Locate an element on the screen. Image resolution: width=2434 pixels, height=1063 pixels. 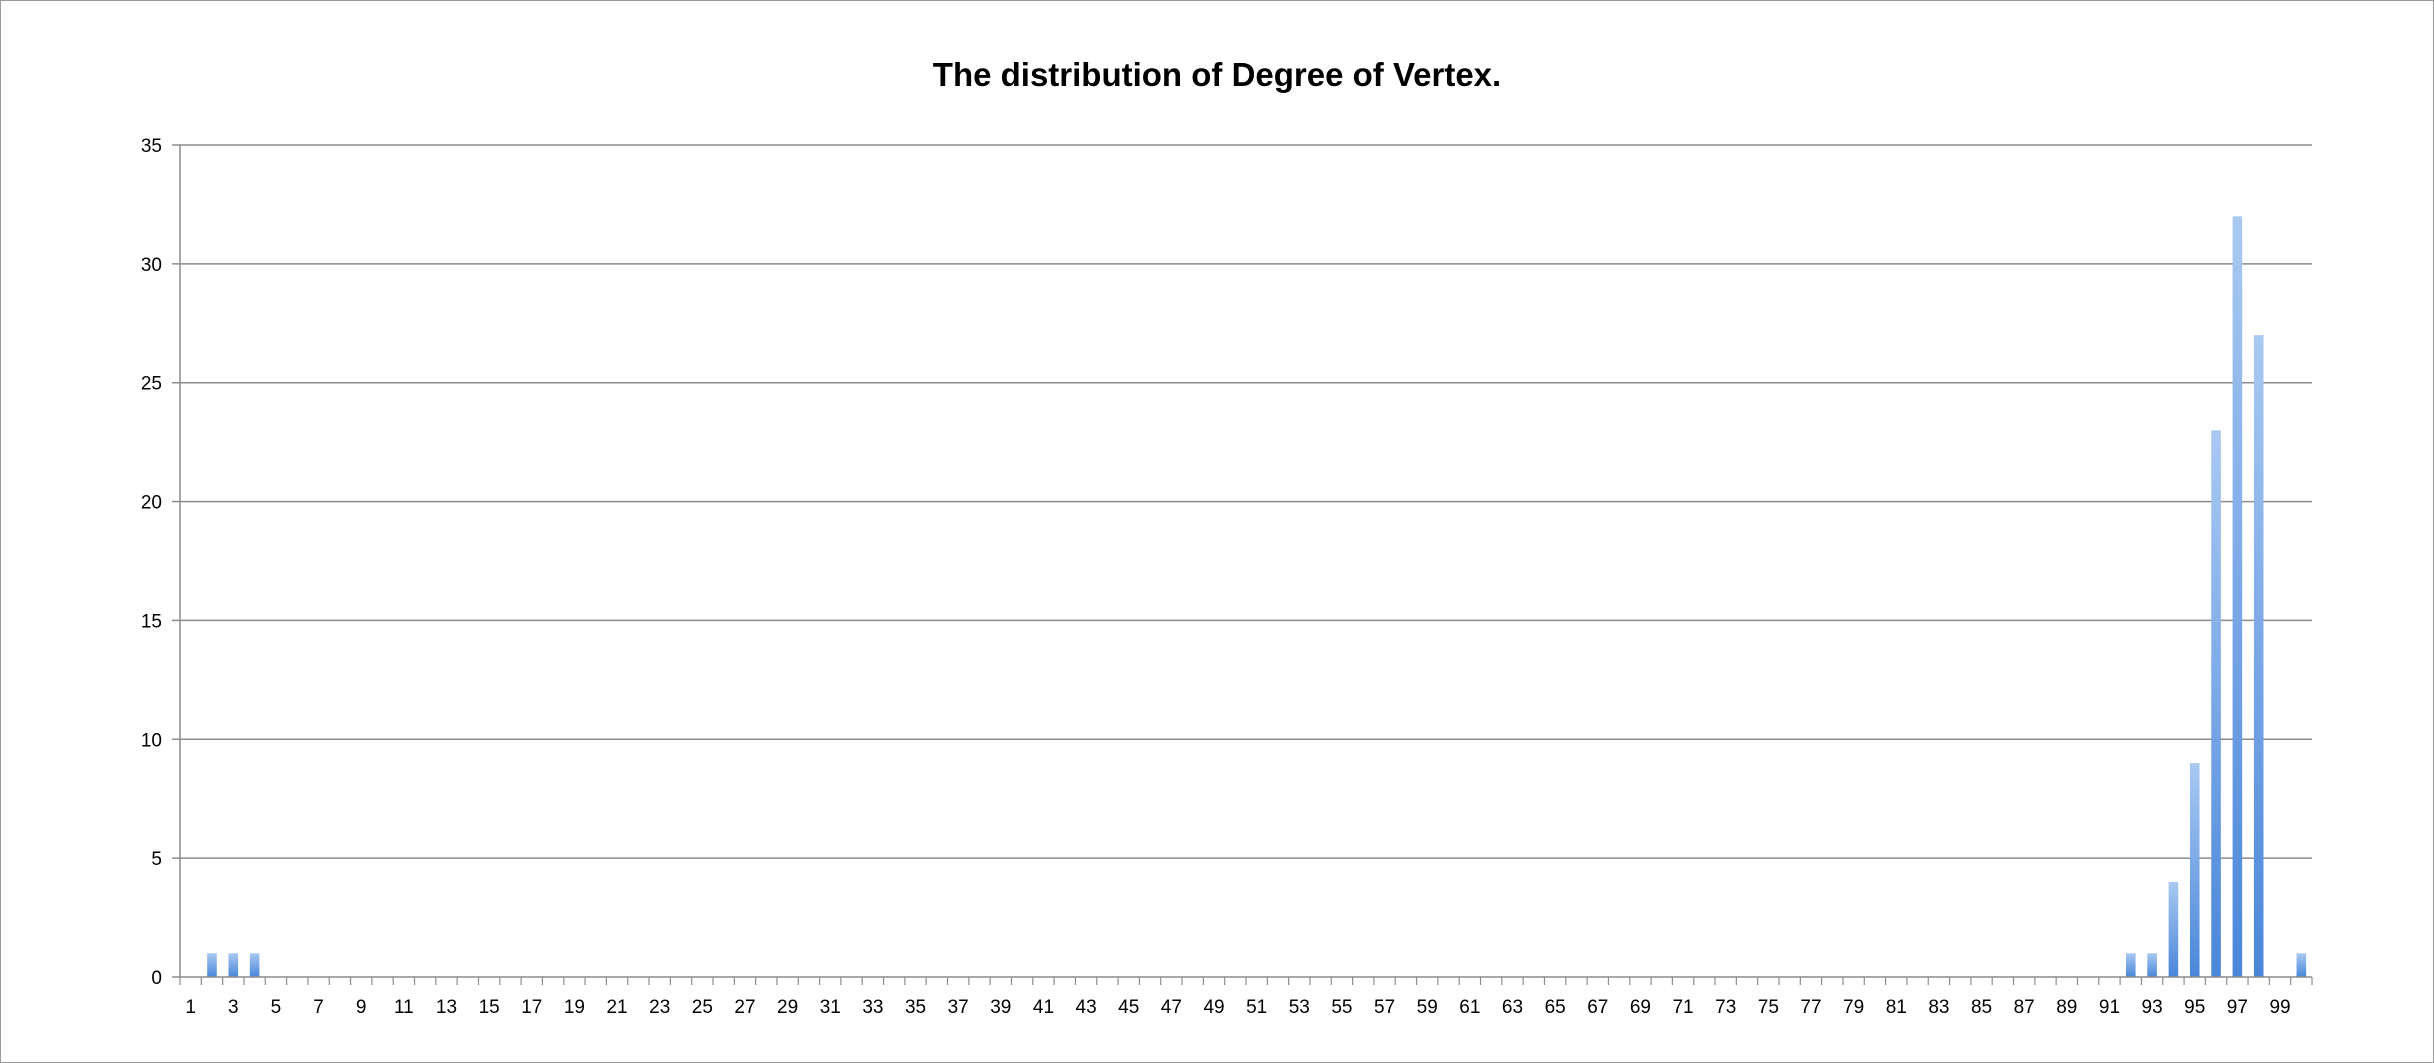
x-tick-label: 95 is located at coordinates (2194, 1007).